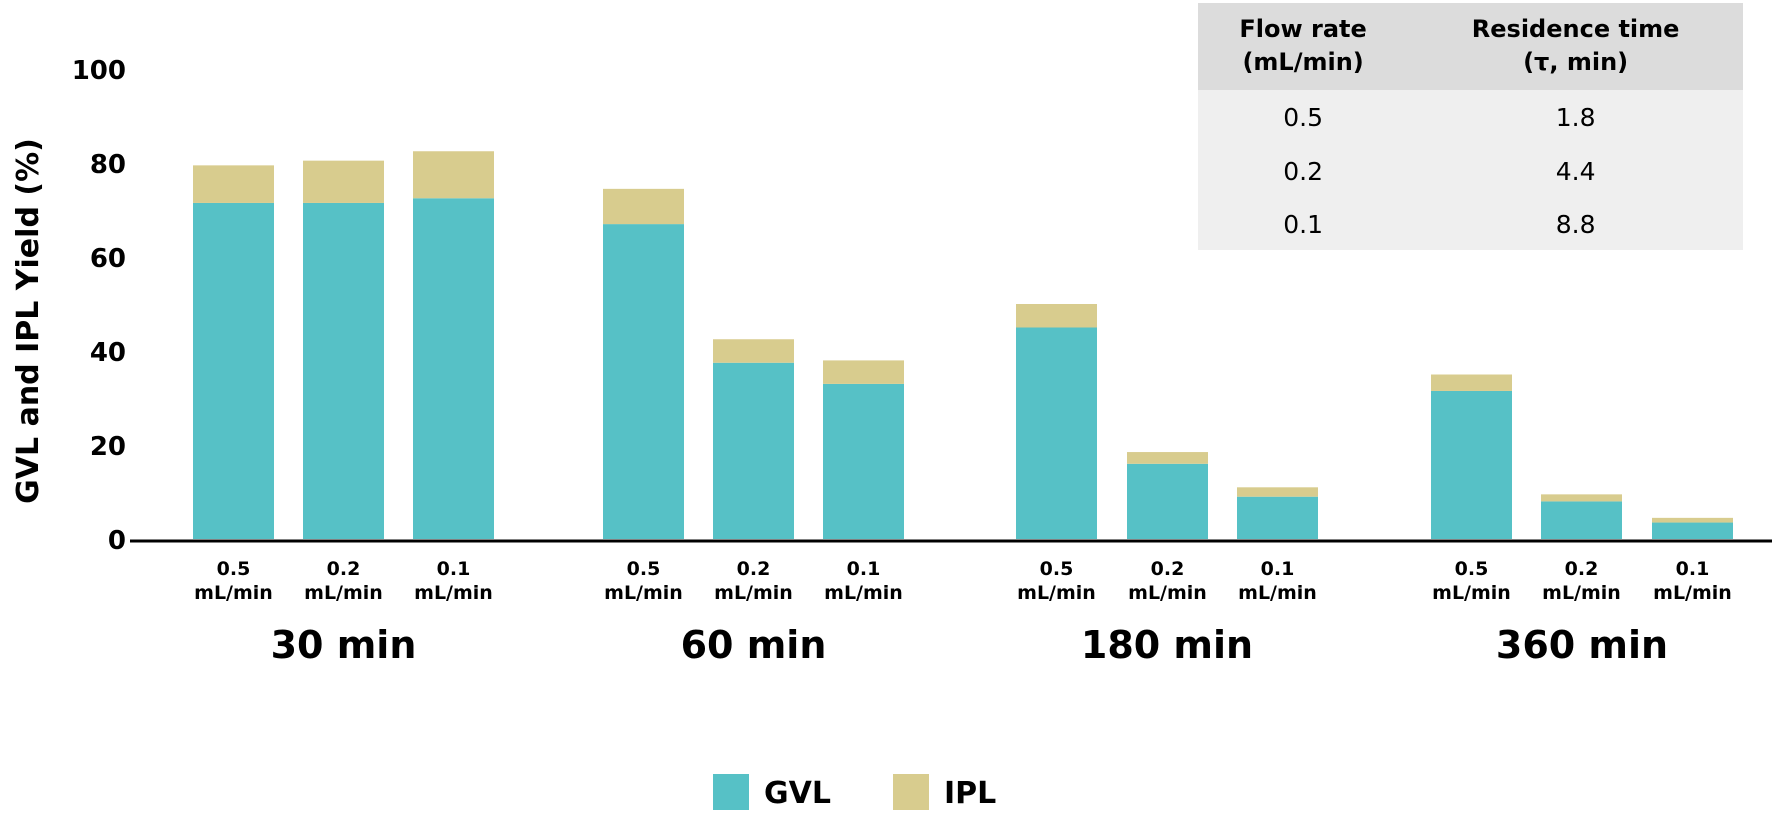  Describe the element at coordinates (344, 645) in the screenshot. I see `x-group-label: 30 min` at that location.